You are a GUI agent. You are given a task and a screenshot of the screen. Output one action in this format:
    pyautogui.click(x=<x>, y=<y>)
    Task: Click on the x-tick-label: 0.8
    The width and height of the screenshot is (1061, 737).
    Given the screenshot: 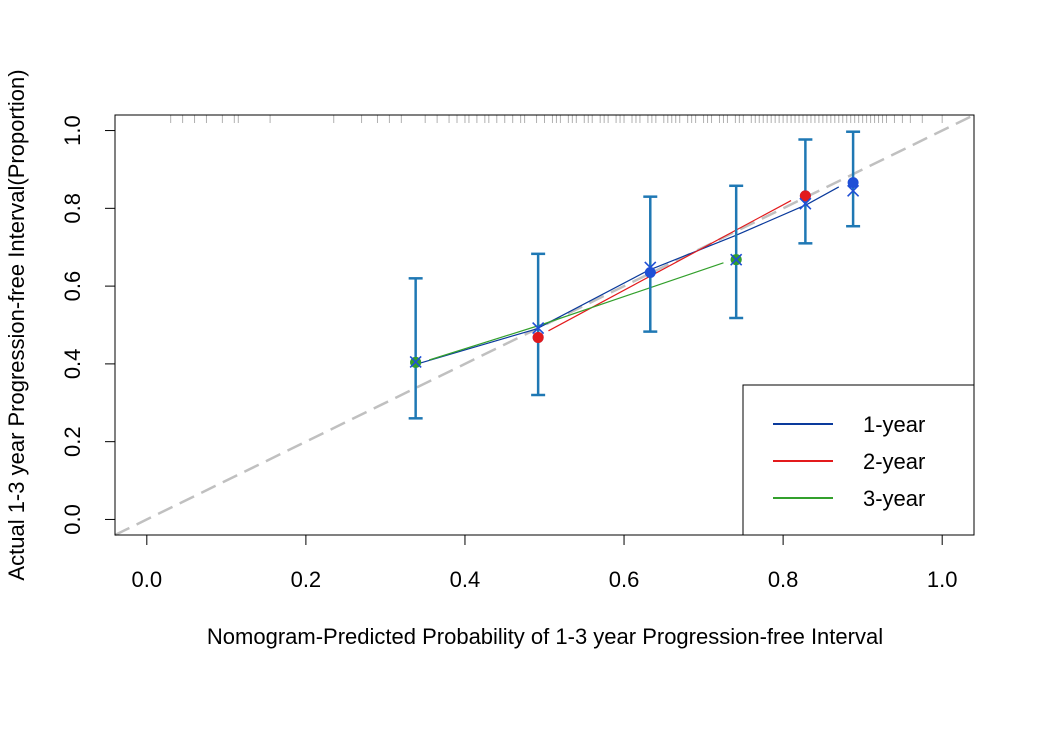 What is the action you would take?
    pyautogui.click(x=783, y=579)
    